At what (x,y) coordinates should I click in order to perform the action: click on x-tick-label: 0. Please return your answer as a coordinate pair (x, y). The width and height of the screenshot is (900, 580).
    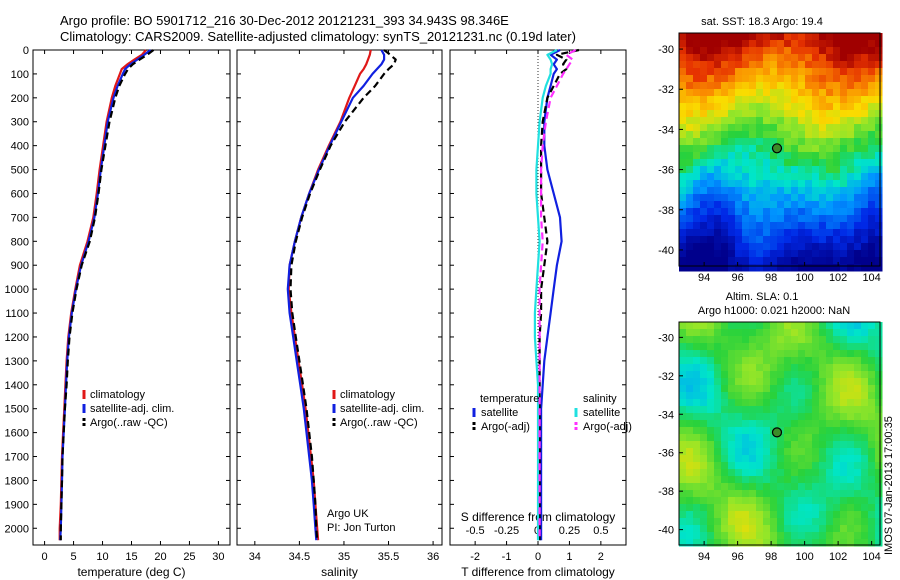
    Looking at the image, I should click on (45, 557).